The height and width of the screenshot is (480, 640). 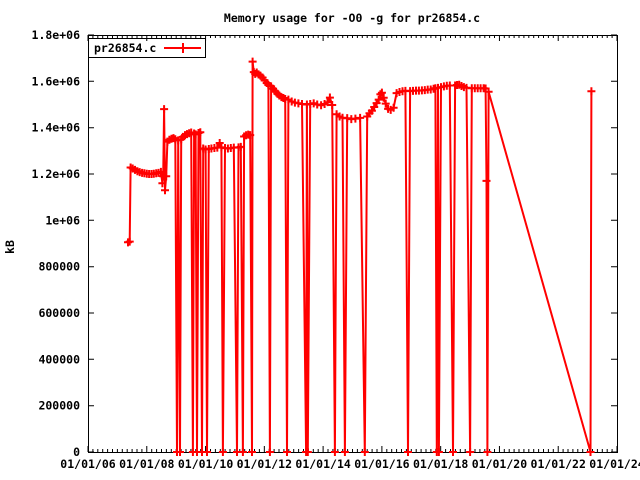 I want to click on x-tick-label: 01/01/14, so click(x=322, y=464).